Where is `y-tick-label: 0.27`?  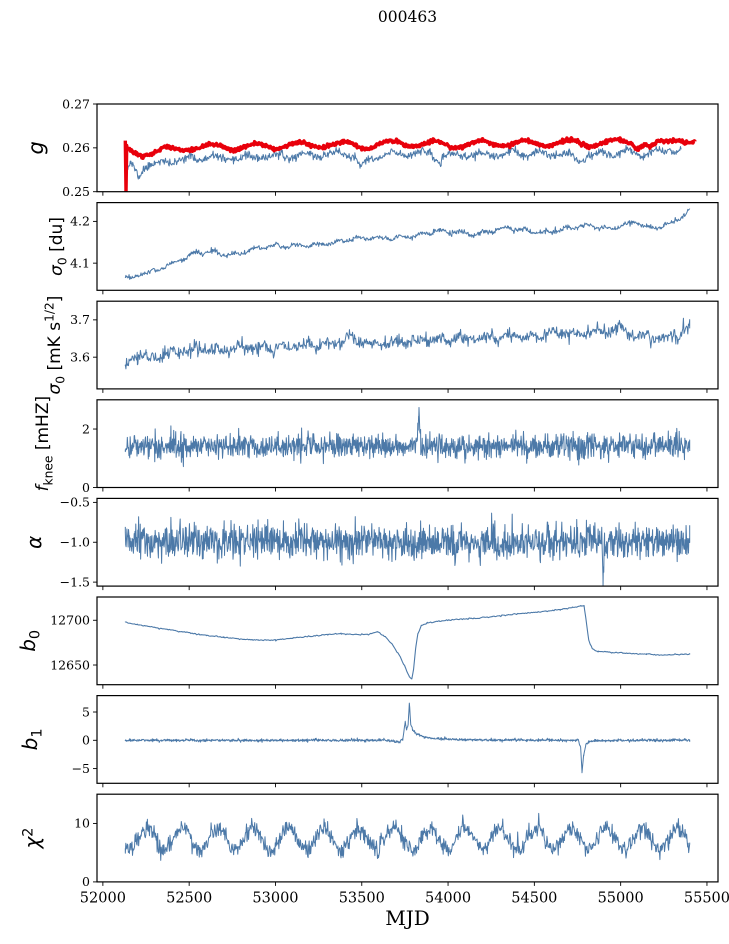 y-tick-label: 0.27 is located at coordinates (76, 103).